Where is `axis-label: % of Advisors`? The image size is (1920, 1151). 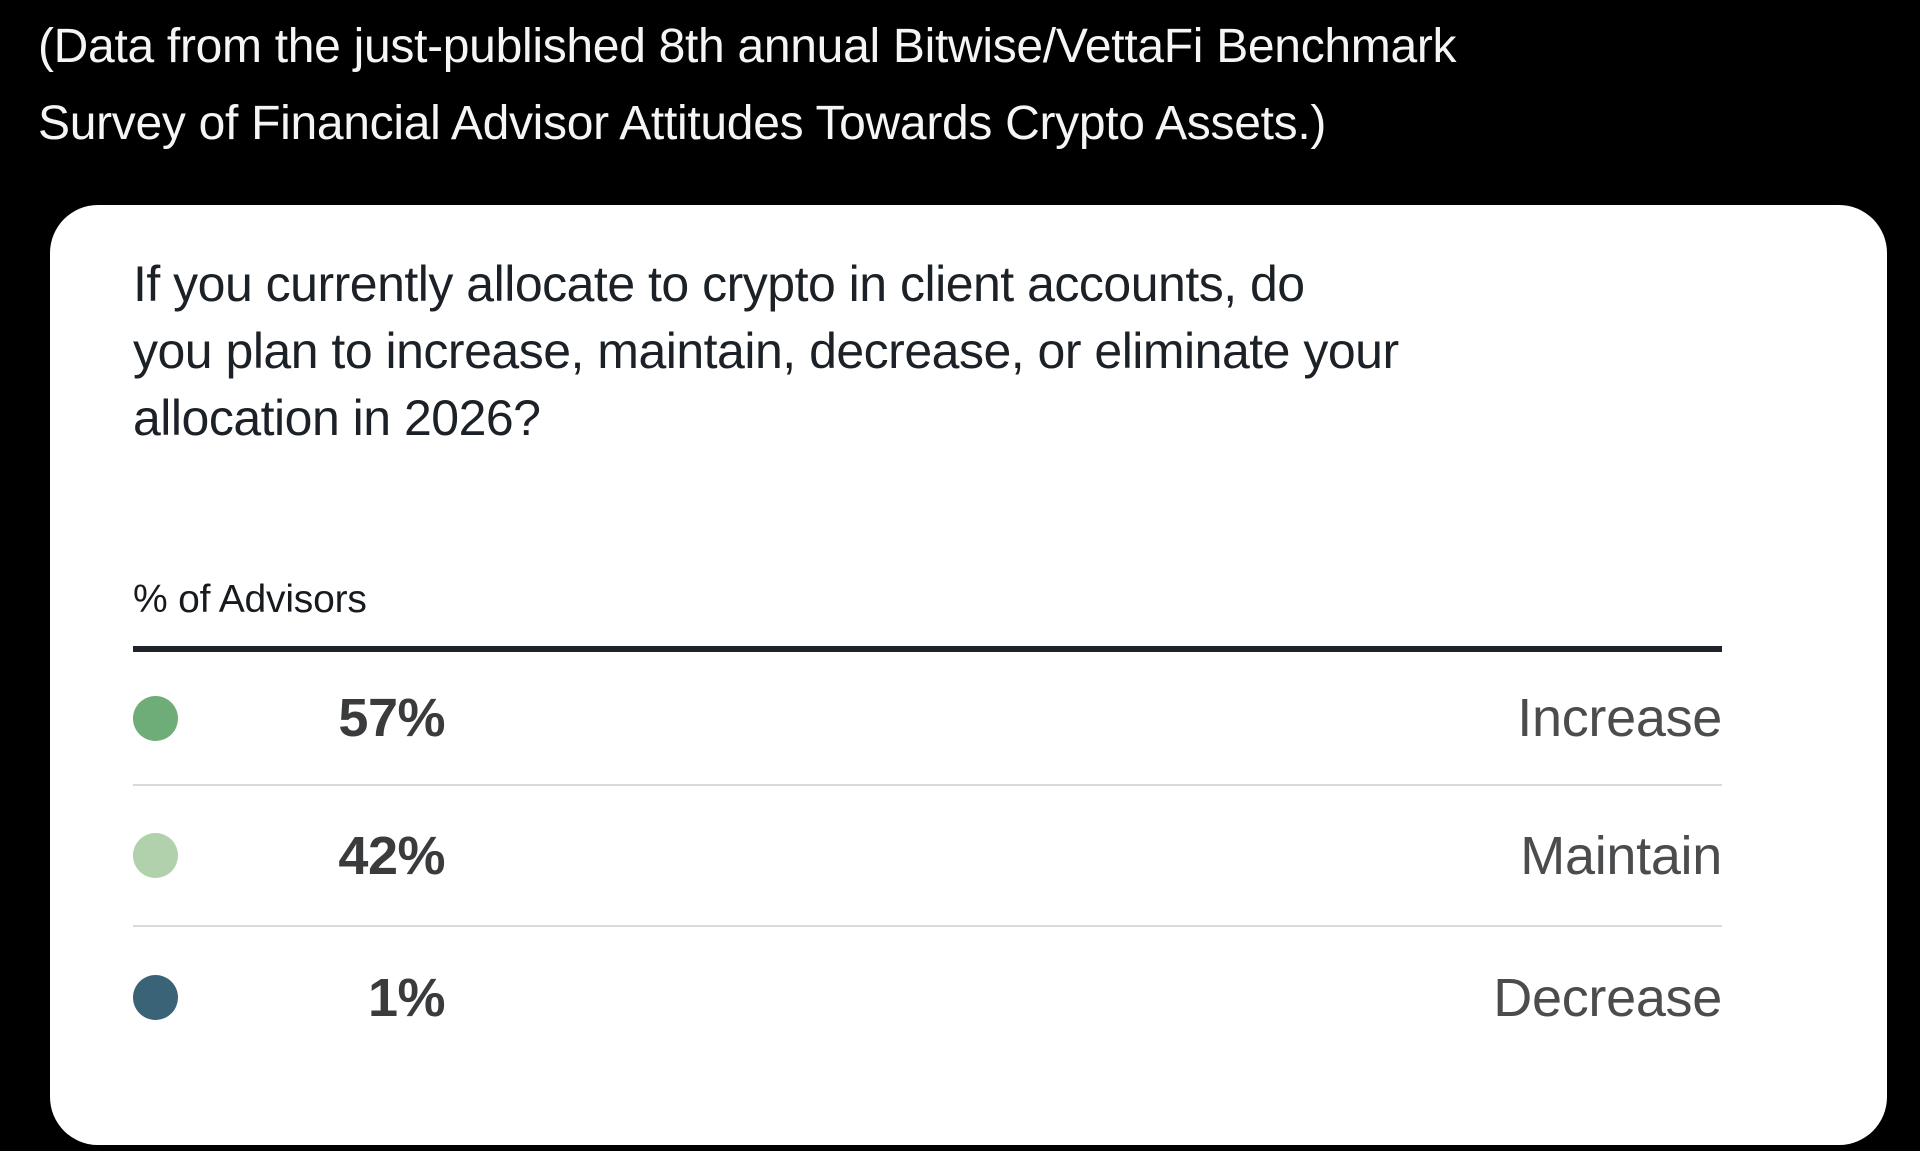 axis-label: % of Advisors is located at coordinates (250, 599).